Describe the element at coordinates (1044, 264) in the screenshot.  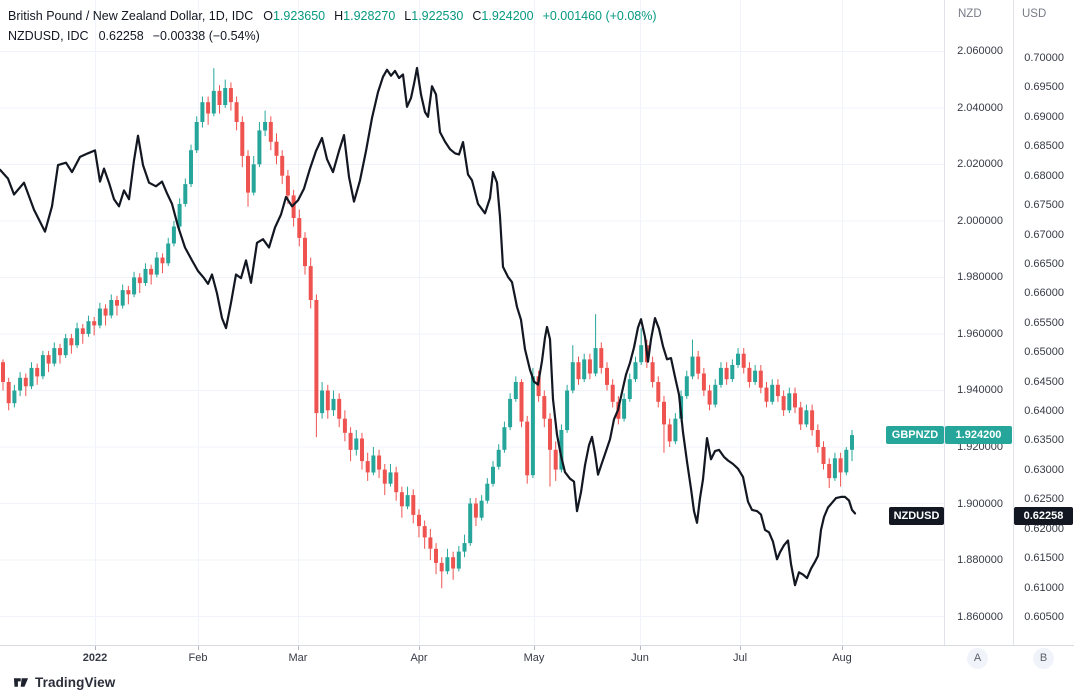
I see `price-tick-label: 0.66500` at that location.